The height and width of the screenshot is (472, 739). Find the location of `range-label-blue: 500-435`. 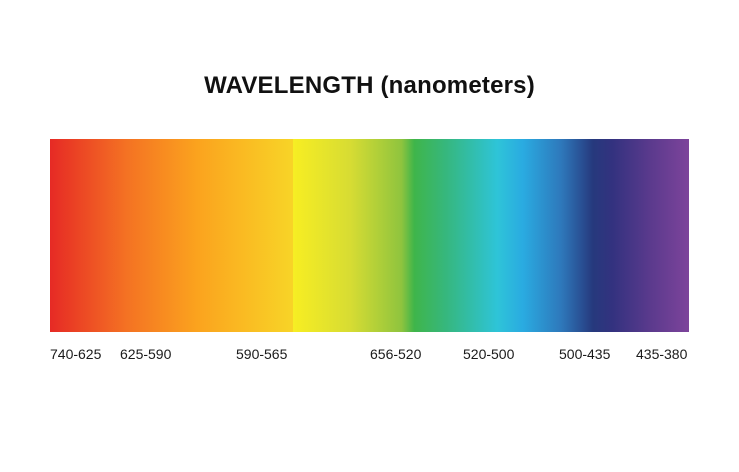

range-label-blue: 500-435 is located at coordinates (585, 354).